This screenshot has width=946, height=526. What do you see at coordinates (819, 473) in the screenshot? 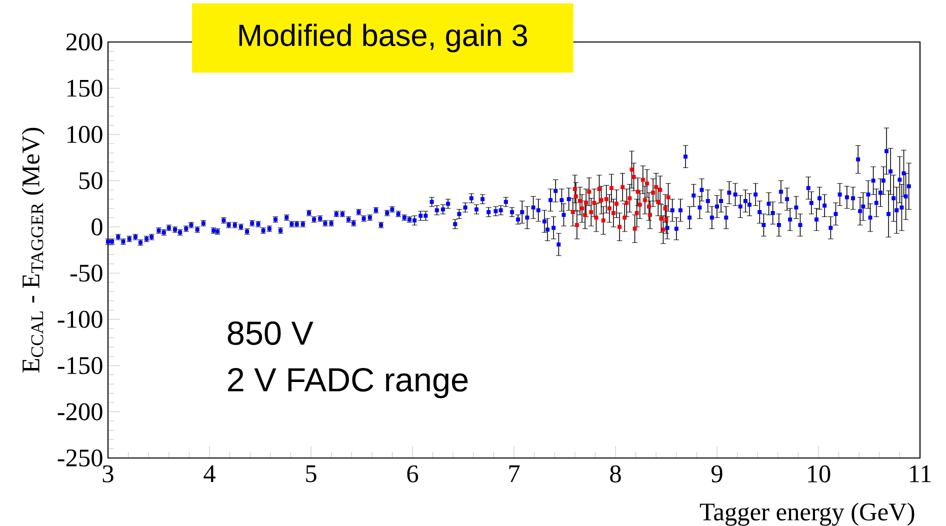
I see `x-tick-label: 10` at bounding box center [819, 473].